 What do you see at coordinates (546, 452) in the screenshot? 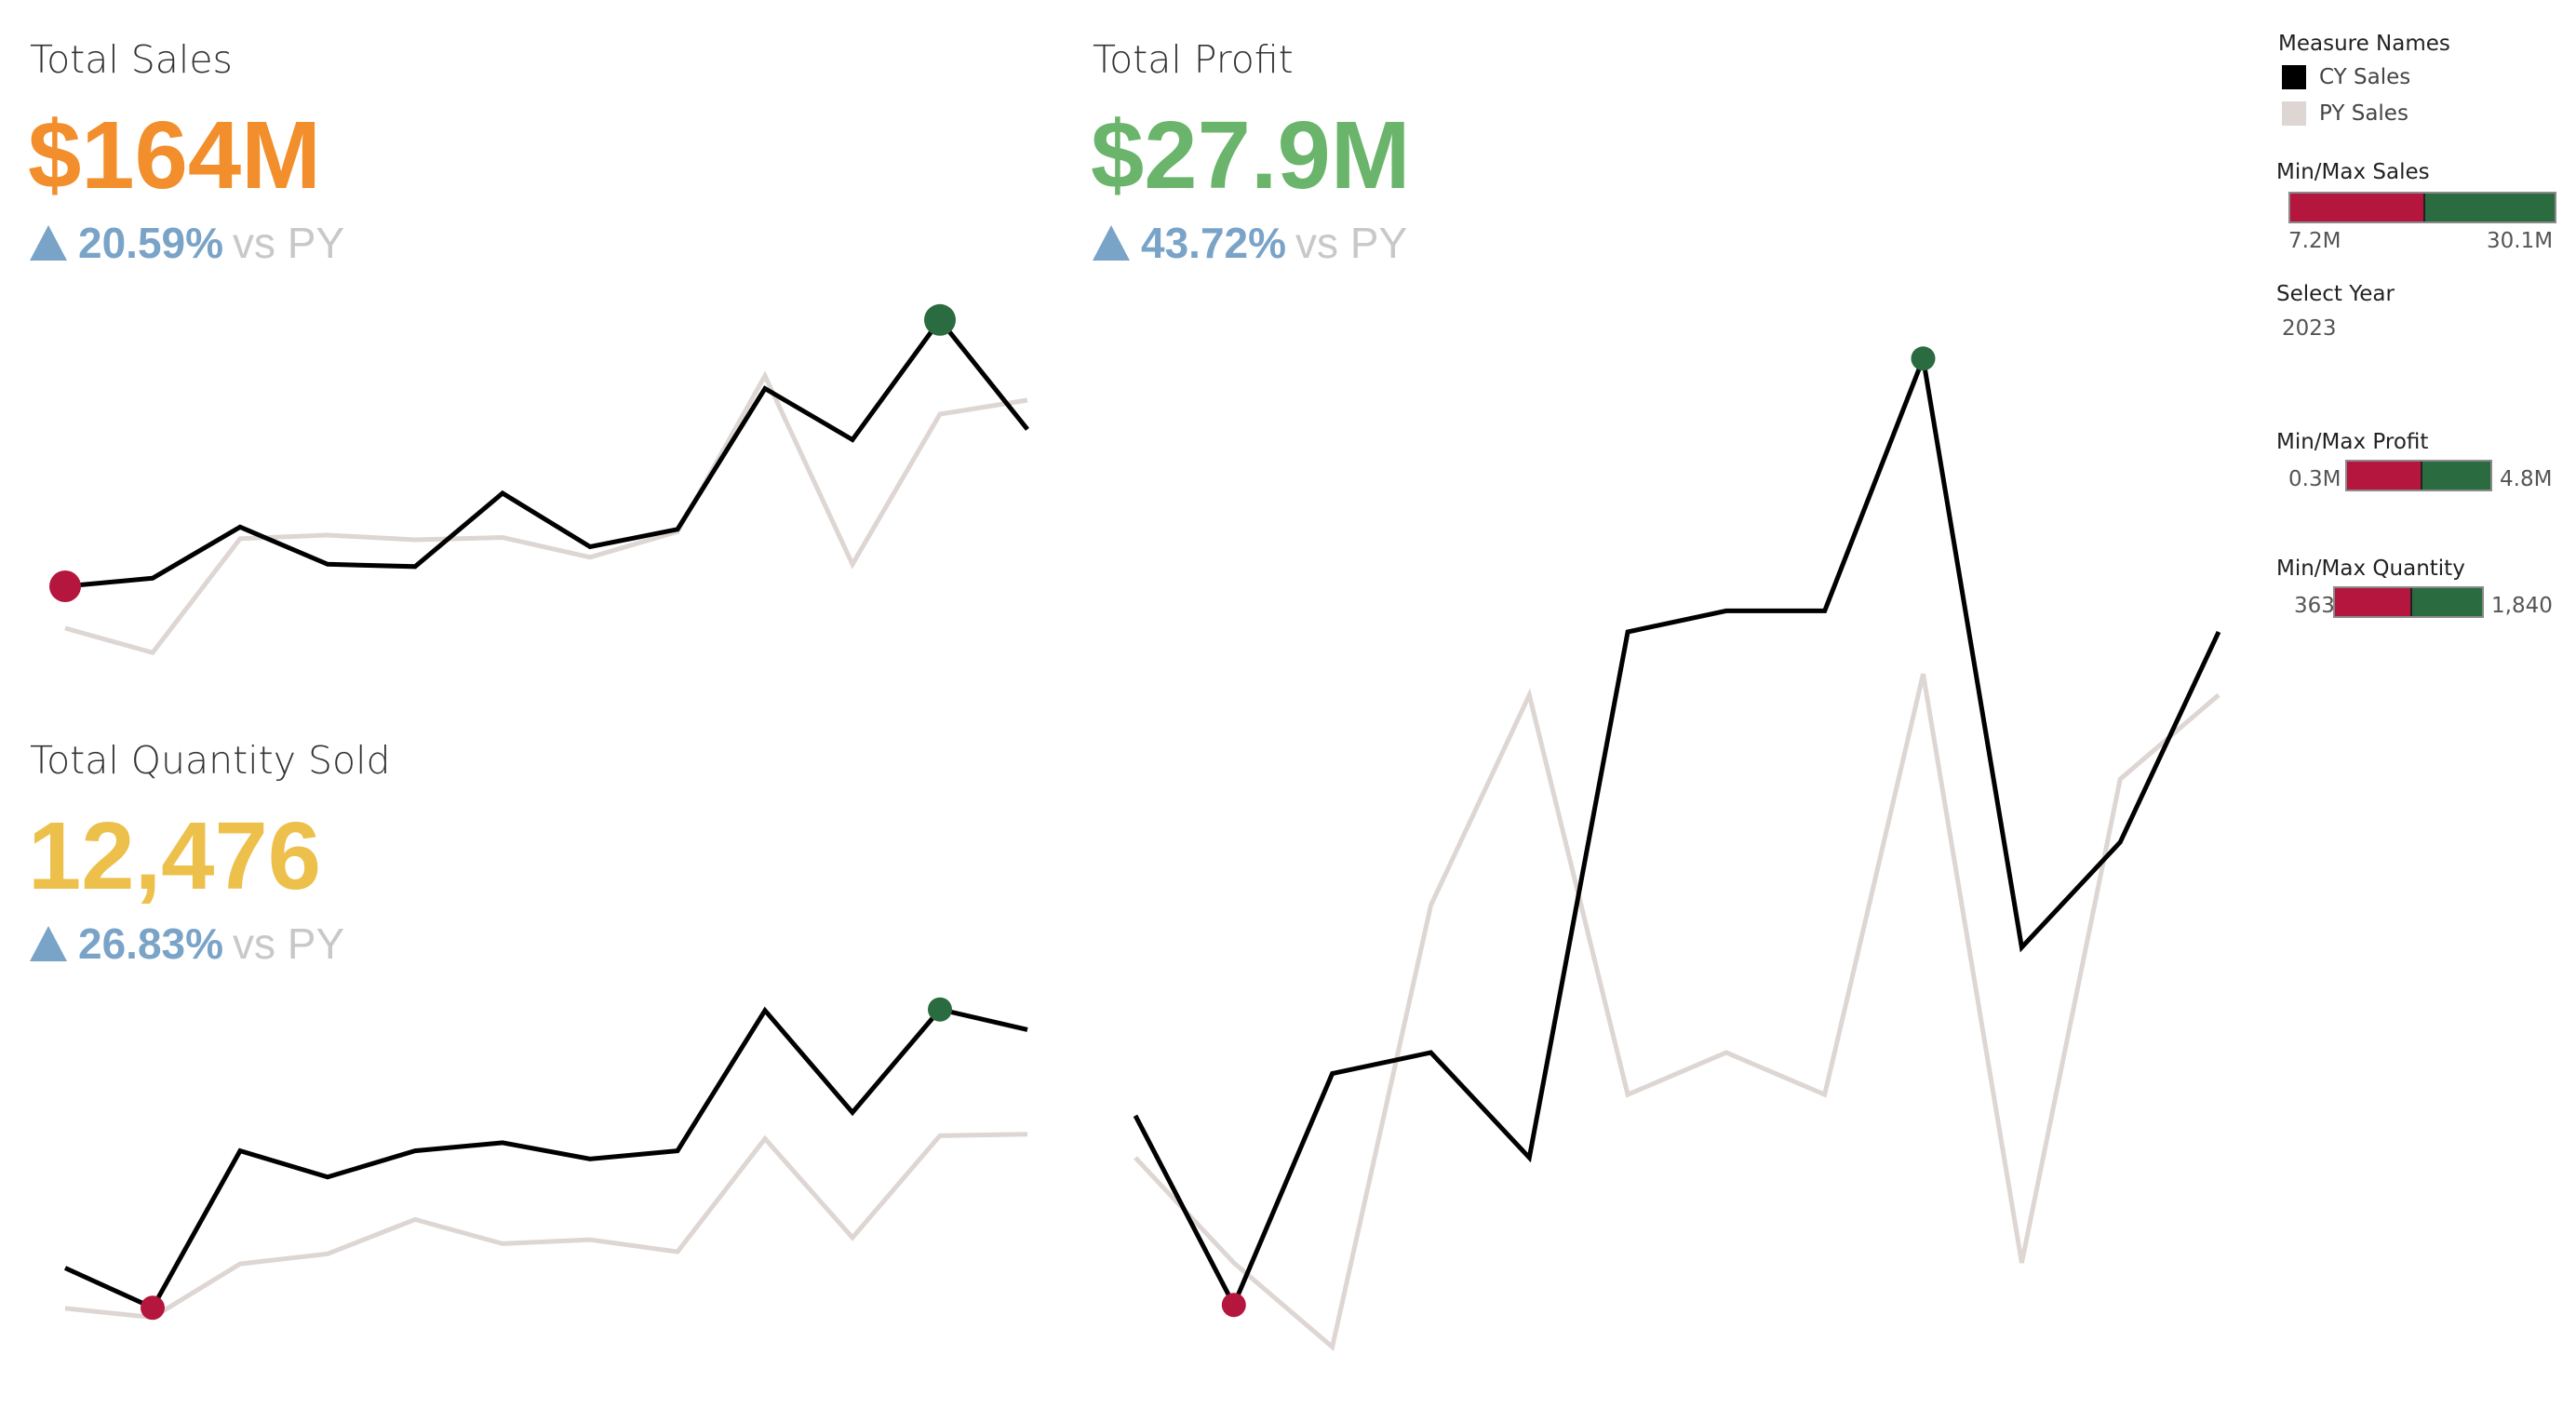
I see `sales-cy-line` at bounding box center [546, 452].